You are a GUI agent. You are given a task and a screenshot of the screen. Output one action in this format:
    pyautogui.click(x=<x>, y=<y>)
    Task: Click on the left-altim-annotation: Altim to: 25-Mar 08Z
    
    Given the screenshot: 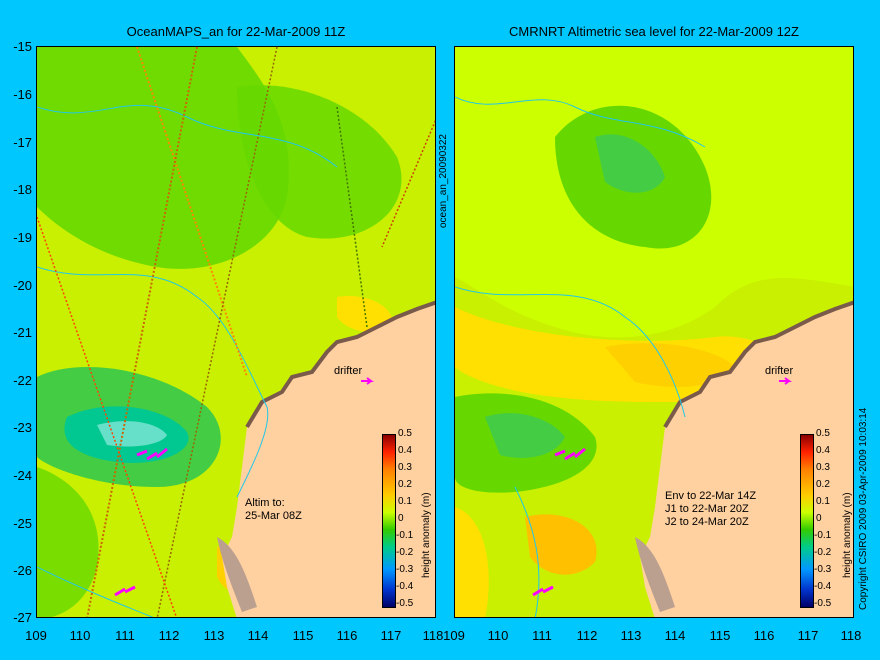 What is the action you would take?
    pyautogui.click(x=273, y=509)
    